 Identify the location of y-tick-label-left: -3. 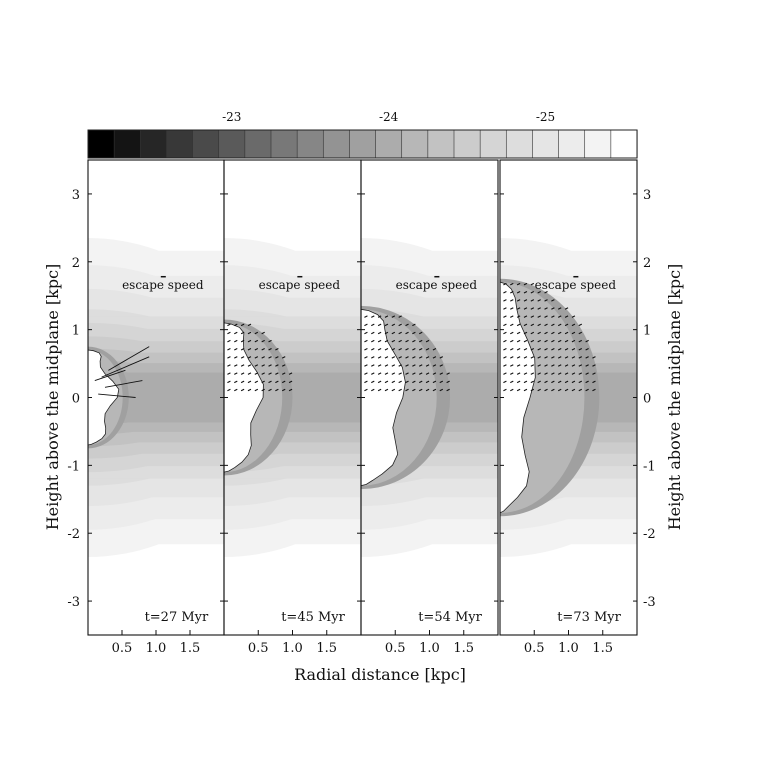
(73, 602).